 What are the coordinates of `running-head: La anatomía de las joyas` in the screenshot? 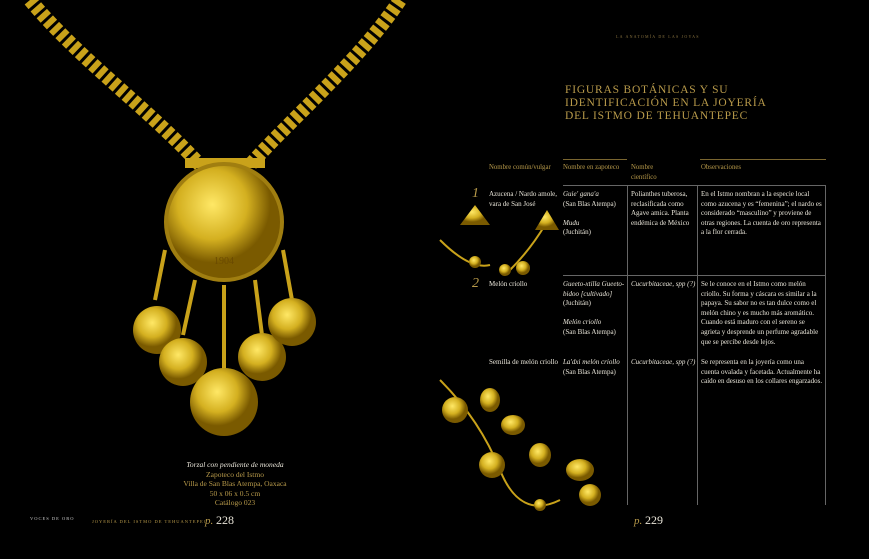 It's located at (658, 36).